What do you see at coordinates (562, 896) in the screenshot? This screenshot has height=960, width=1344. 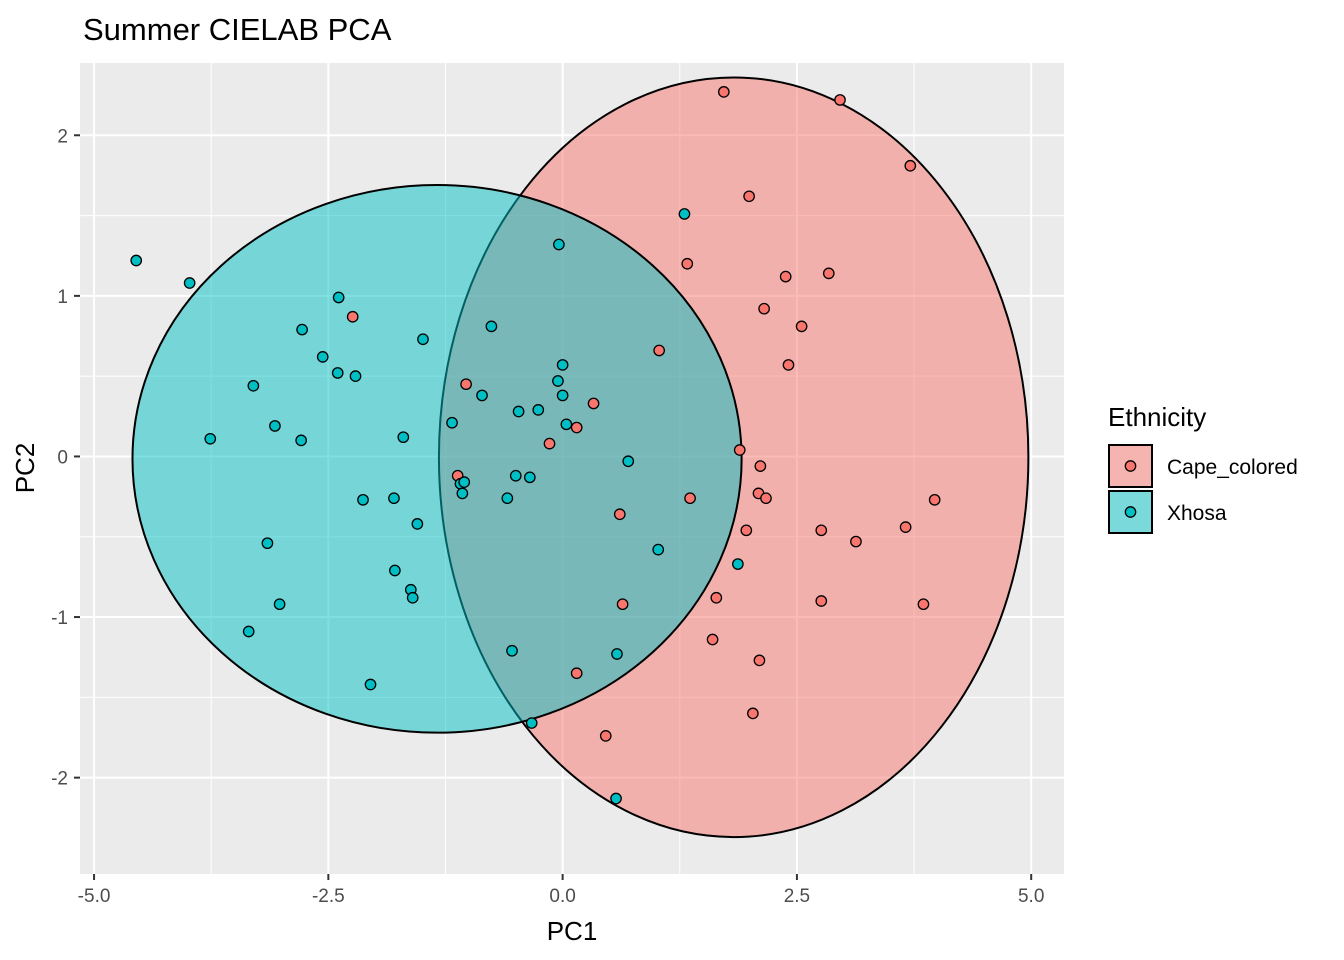 I see `x-tick-label: 0.0` at bounding box center [562, 896].